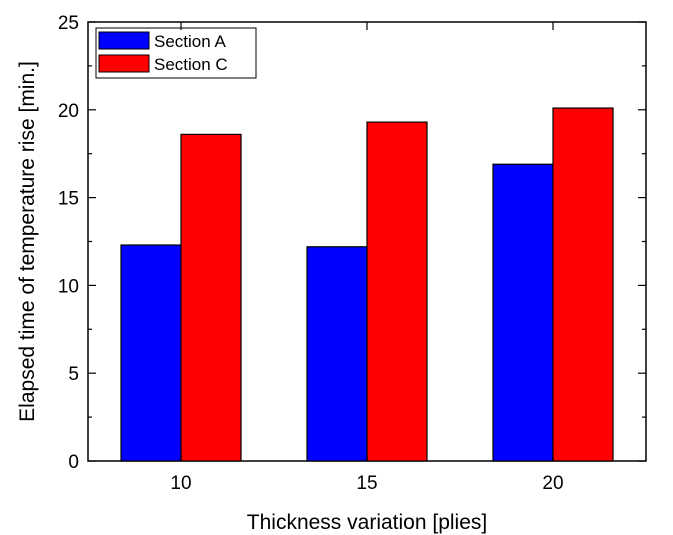 Image resolution: width=673 pixels, height=535 pixels. Describe the element at coordinates (191, 64) in the screenshot. I see `legend-label-section-c: Section C` at that location.